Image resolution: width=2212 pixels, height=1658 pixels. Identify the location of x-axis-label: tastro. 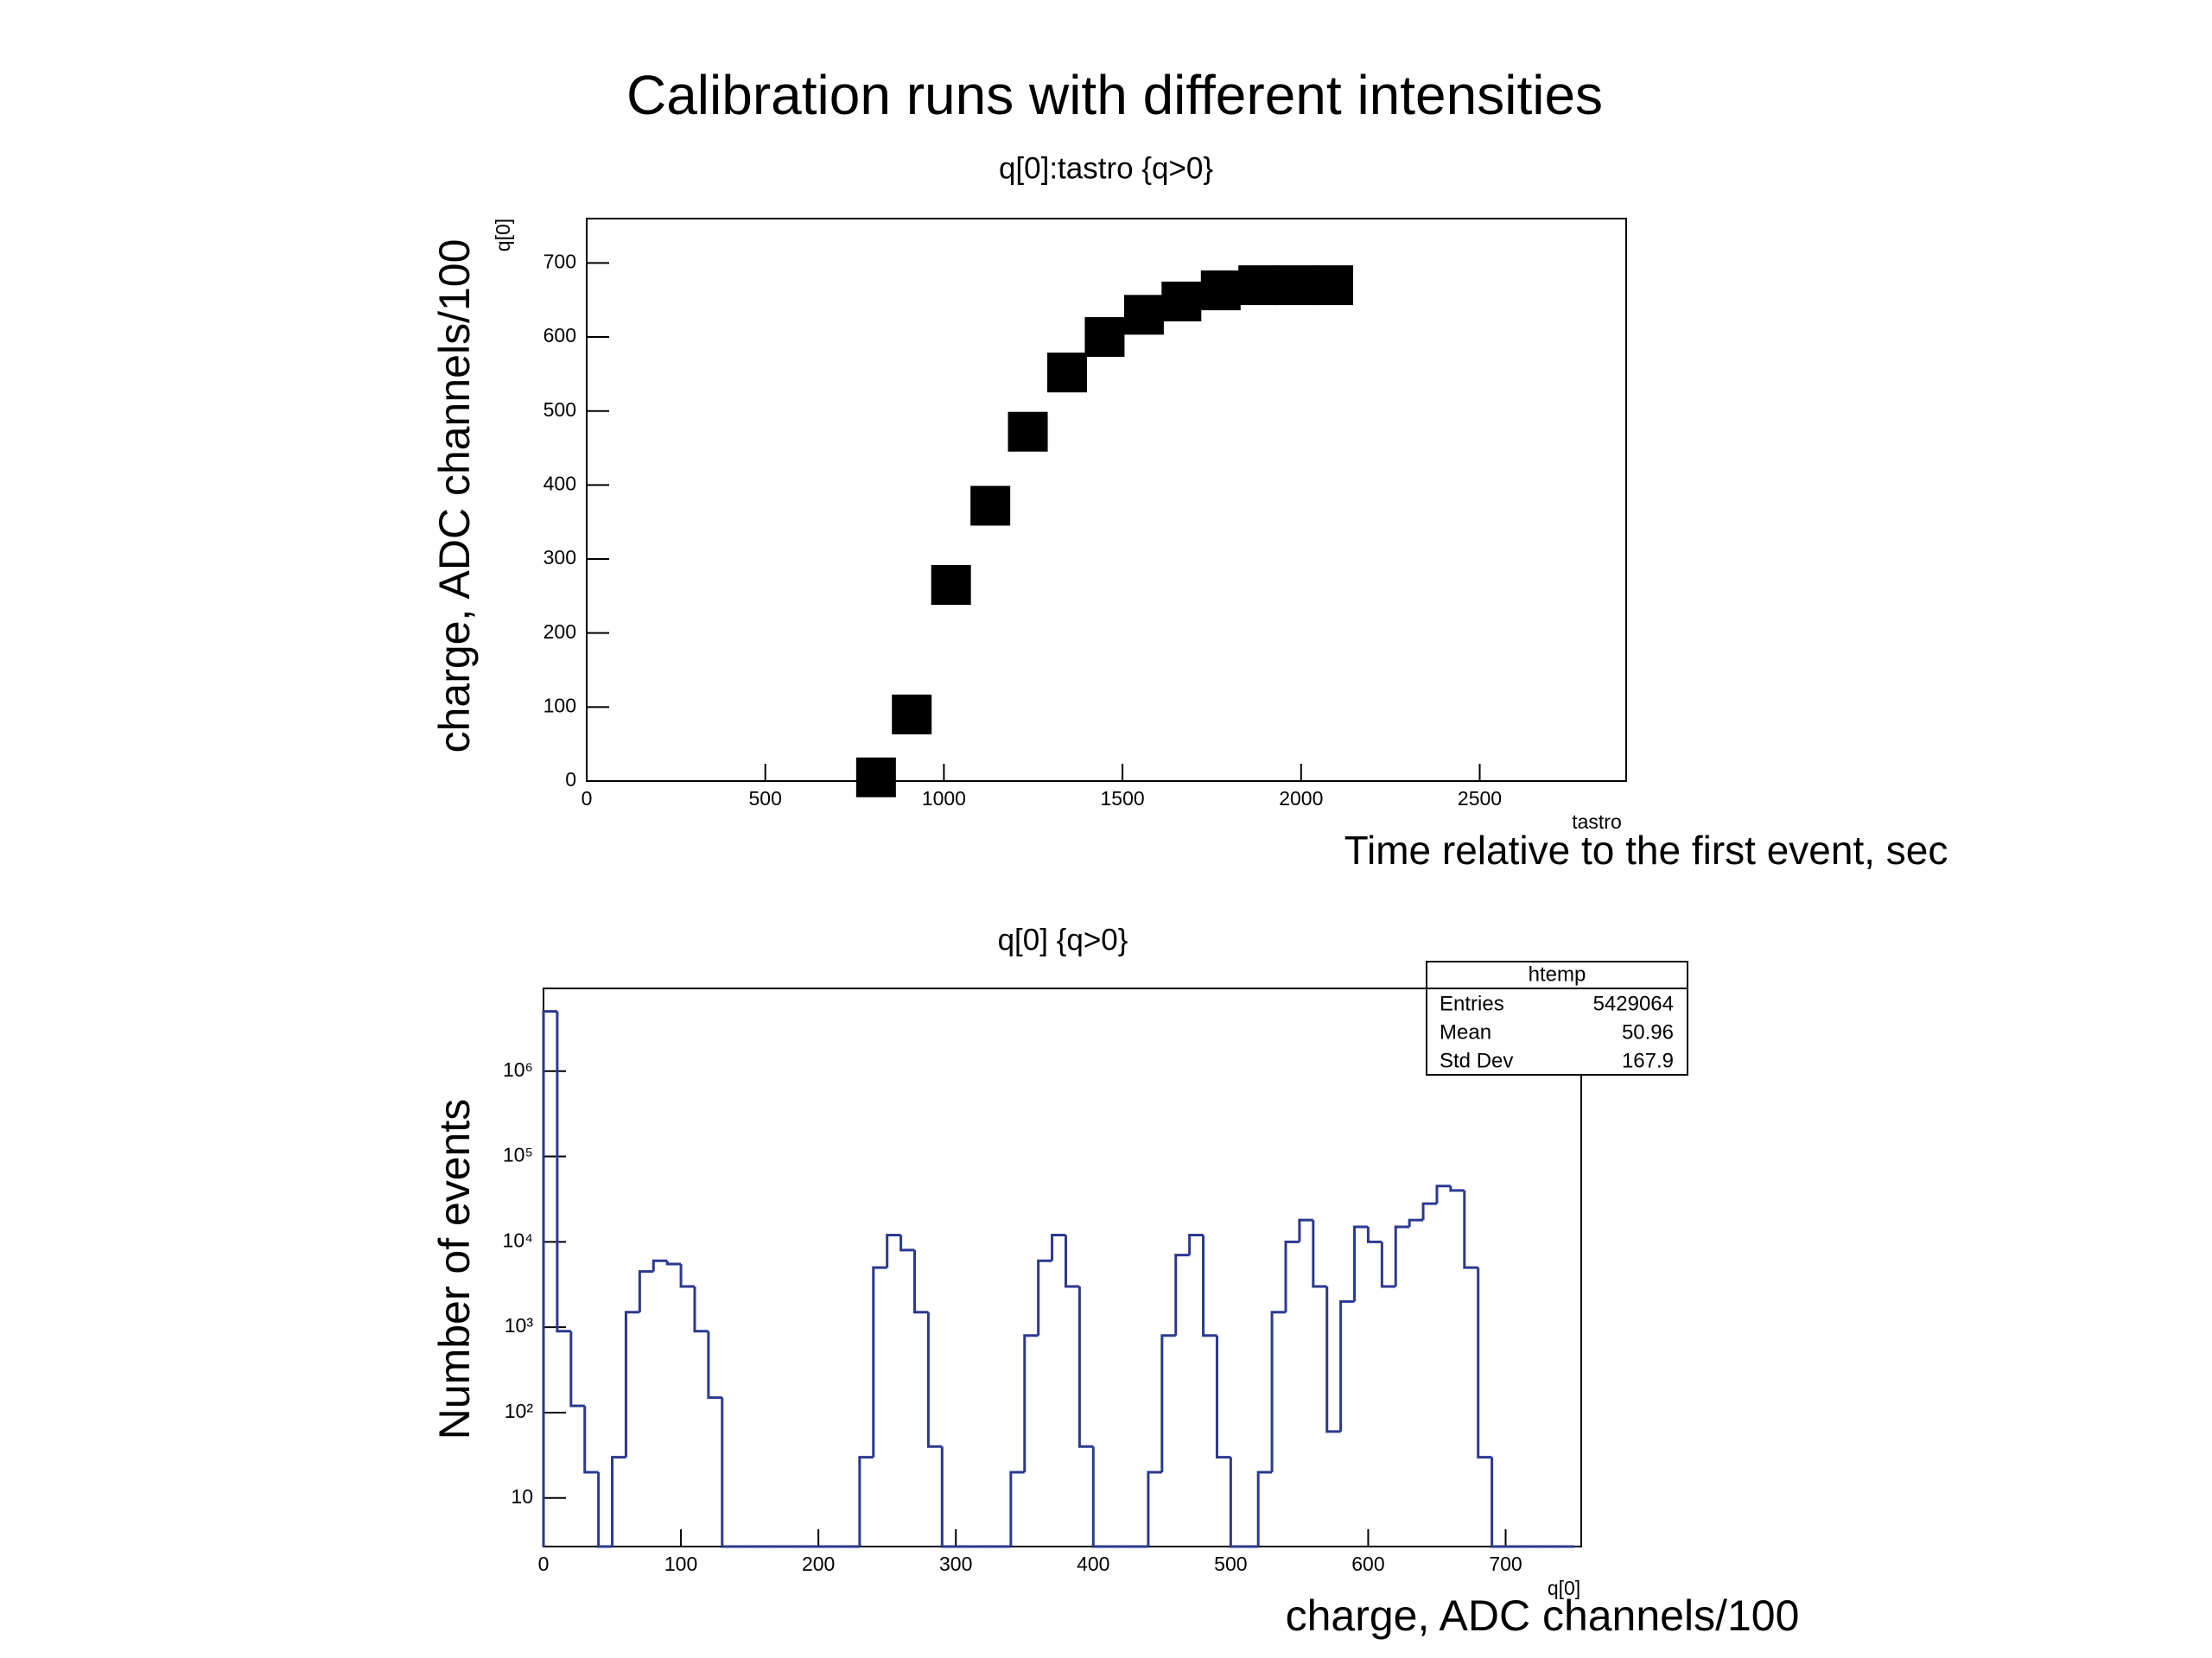
(1597, 821).